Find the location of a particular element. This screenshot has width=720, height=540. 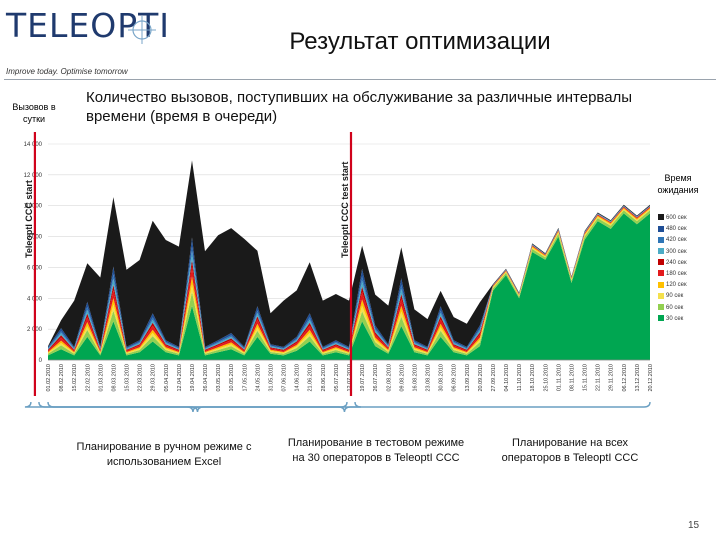

legend-title: Время ожидания is located at coordinates (678, 184).